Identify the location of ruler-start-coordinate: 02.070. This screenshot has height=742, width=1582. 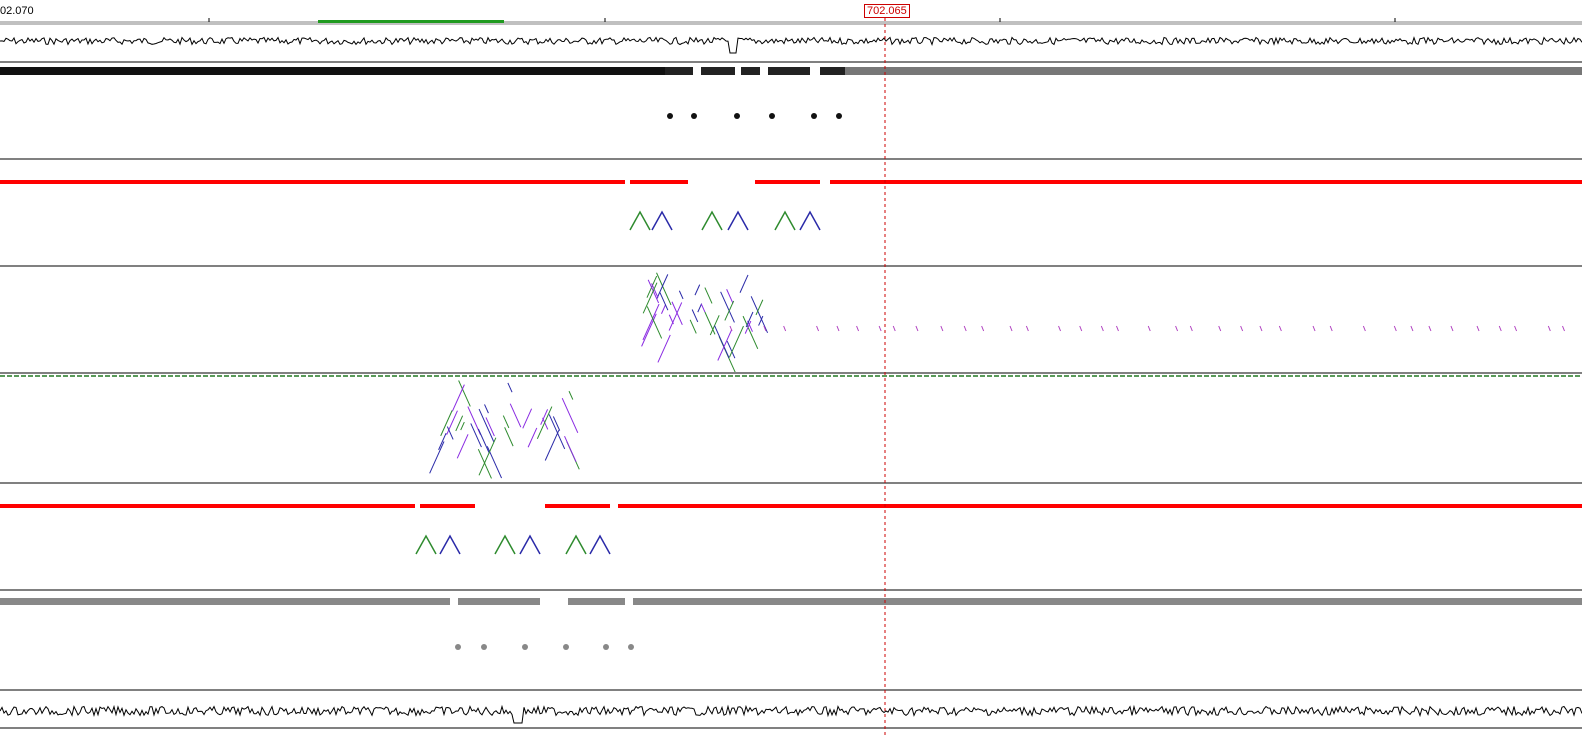
(17, 11).